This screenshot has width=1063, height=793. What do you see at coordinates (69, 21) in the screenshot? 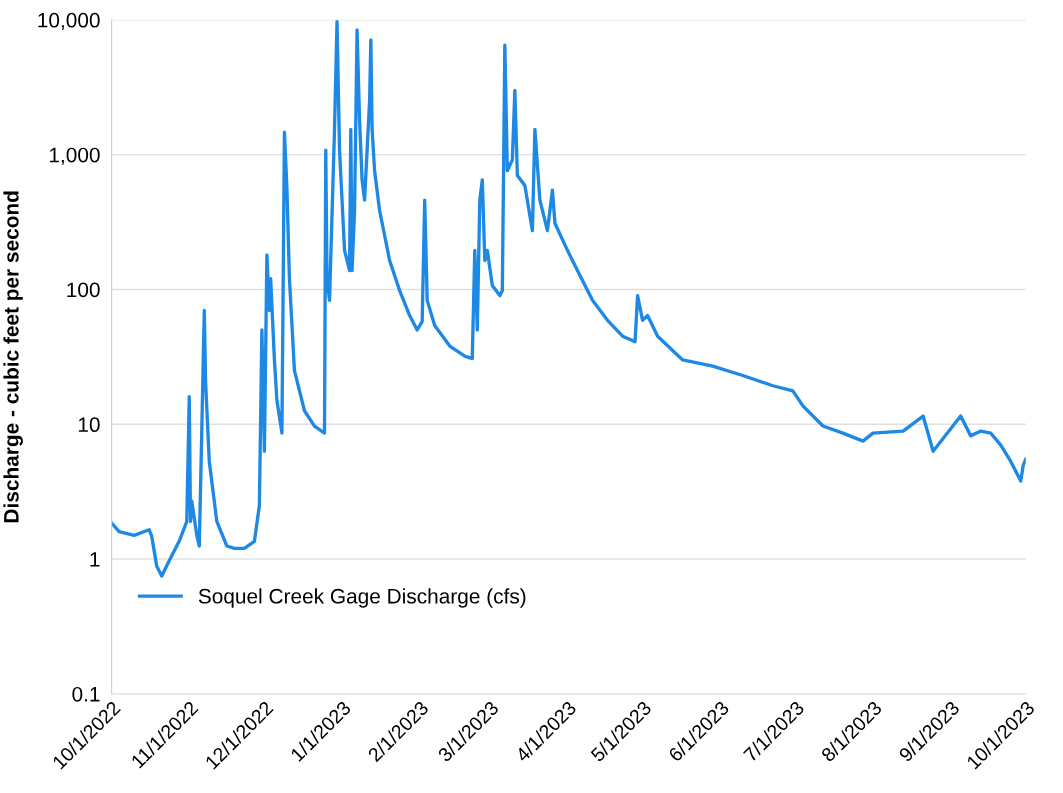
I see `y-tick-label: 10,000` at bounding box center [69, 21].